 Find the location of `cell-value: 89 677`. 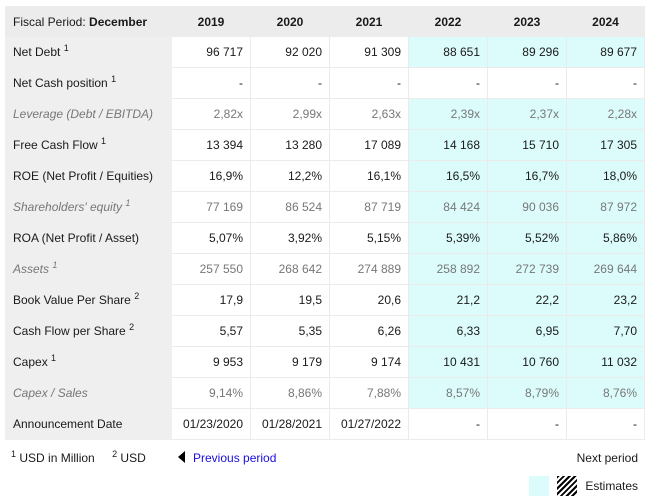

cell-value: 89 677 is located at coordinates (605, 52).